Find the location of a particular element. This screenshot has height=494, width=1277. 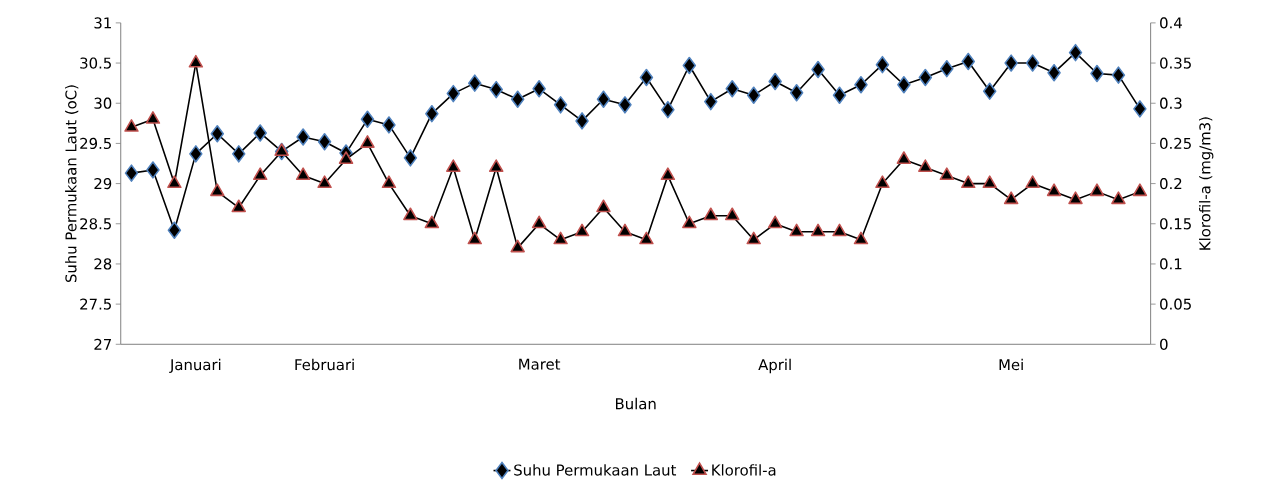

x-tick-label: Maret is located at coordinates (540, 364).